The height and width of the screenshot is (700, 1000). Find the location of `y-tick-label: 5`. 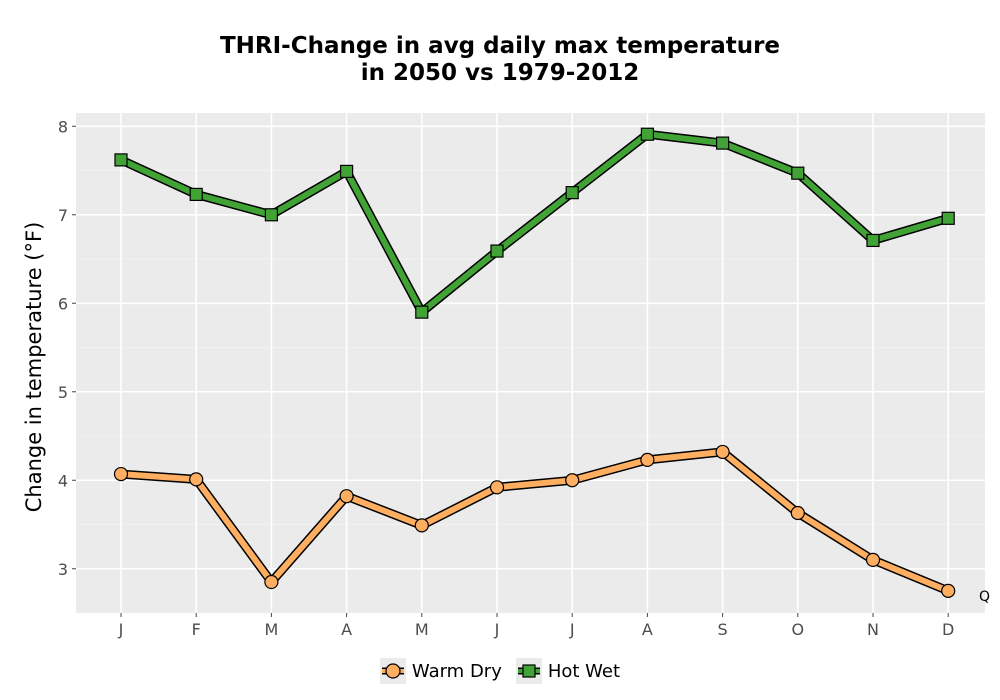

y-tick-label: 5 is located at coordinates (63, 392).